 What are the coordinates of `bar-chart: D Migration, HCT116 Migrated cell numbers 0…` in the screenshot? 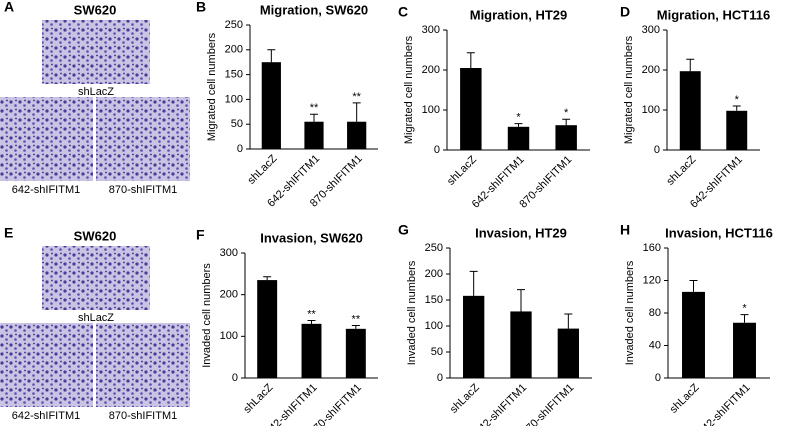 It's located at (695, 107).